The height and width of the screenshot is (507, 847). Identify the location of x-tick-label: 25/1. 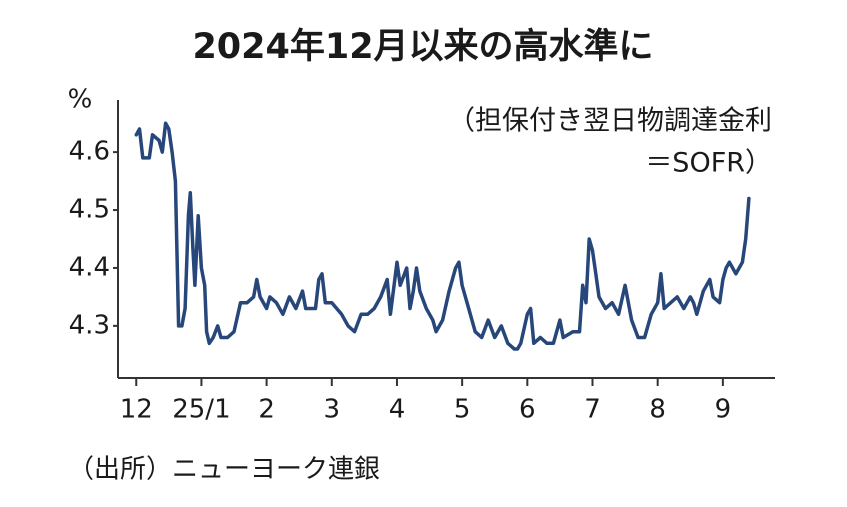
(201, 410).